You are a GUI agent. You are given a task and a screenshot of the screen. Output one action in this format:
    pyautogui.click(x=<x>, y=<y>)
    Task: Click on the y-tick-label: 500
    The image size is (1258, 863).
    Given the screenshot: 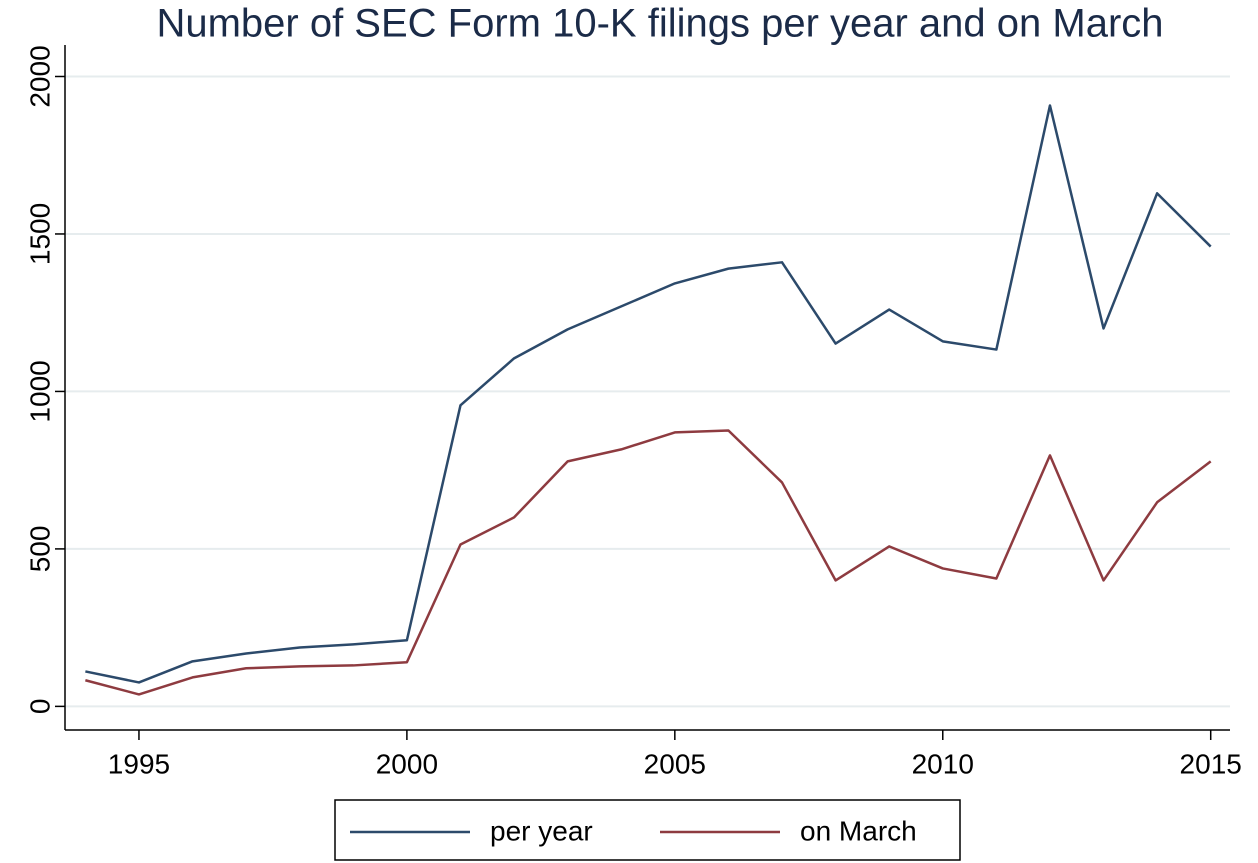 What is the action you would take?
    pyautogui.click(x=39, y=549)
    